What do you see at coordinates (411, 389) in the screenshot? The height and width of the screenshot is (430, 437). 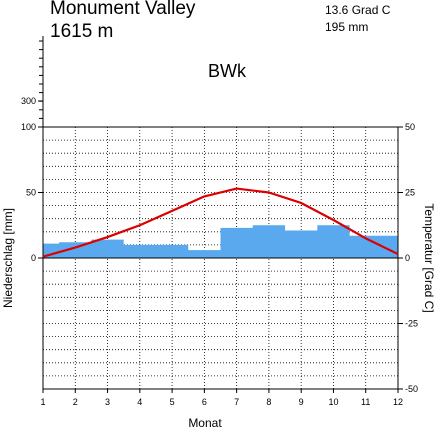 I see `temp-tick-label: -50` at bounding box center [411, 389].